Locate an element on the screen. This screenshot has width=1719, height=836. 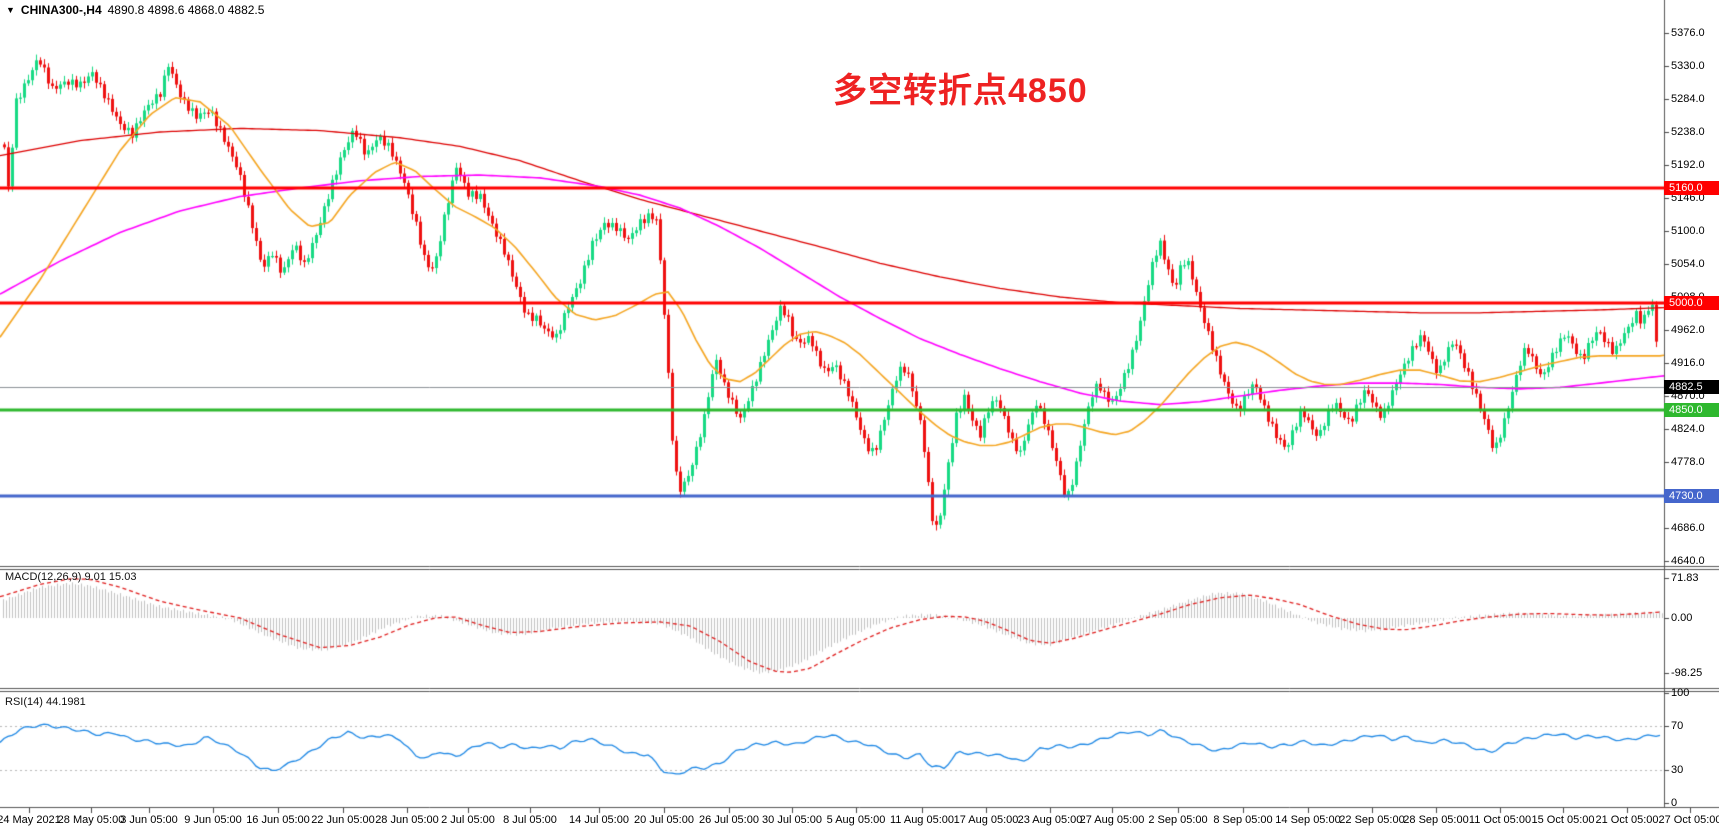
time-tick-label: 20 Jul 05:00 is located at coordinates (664, 820).